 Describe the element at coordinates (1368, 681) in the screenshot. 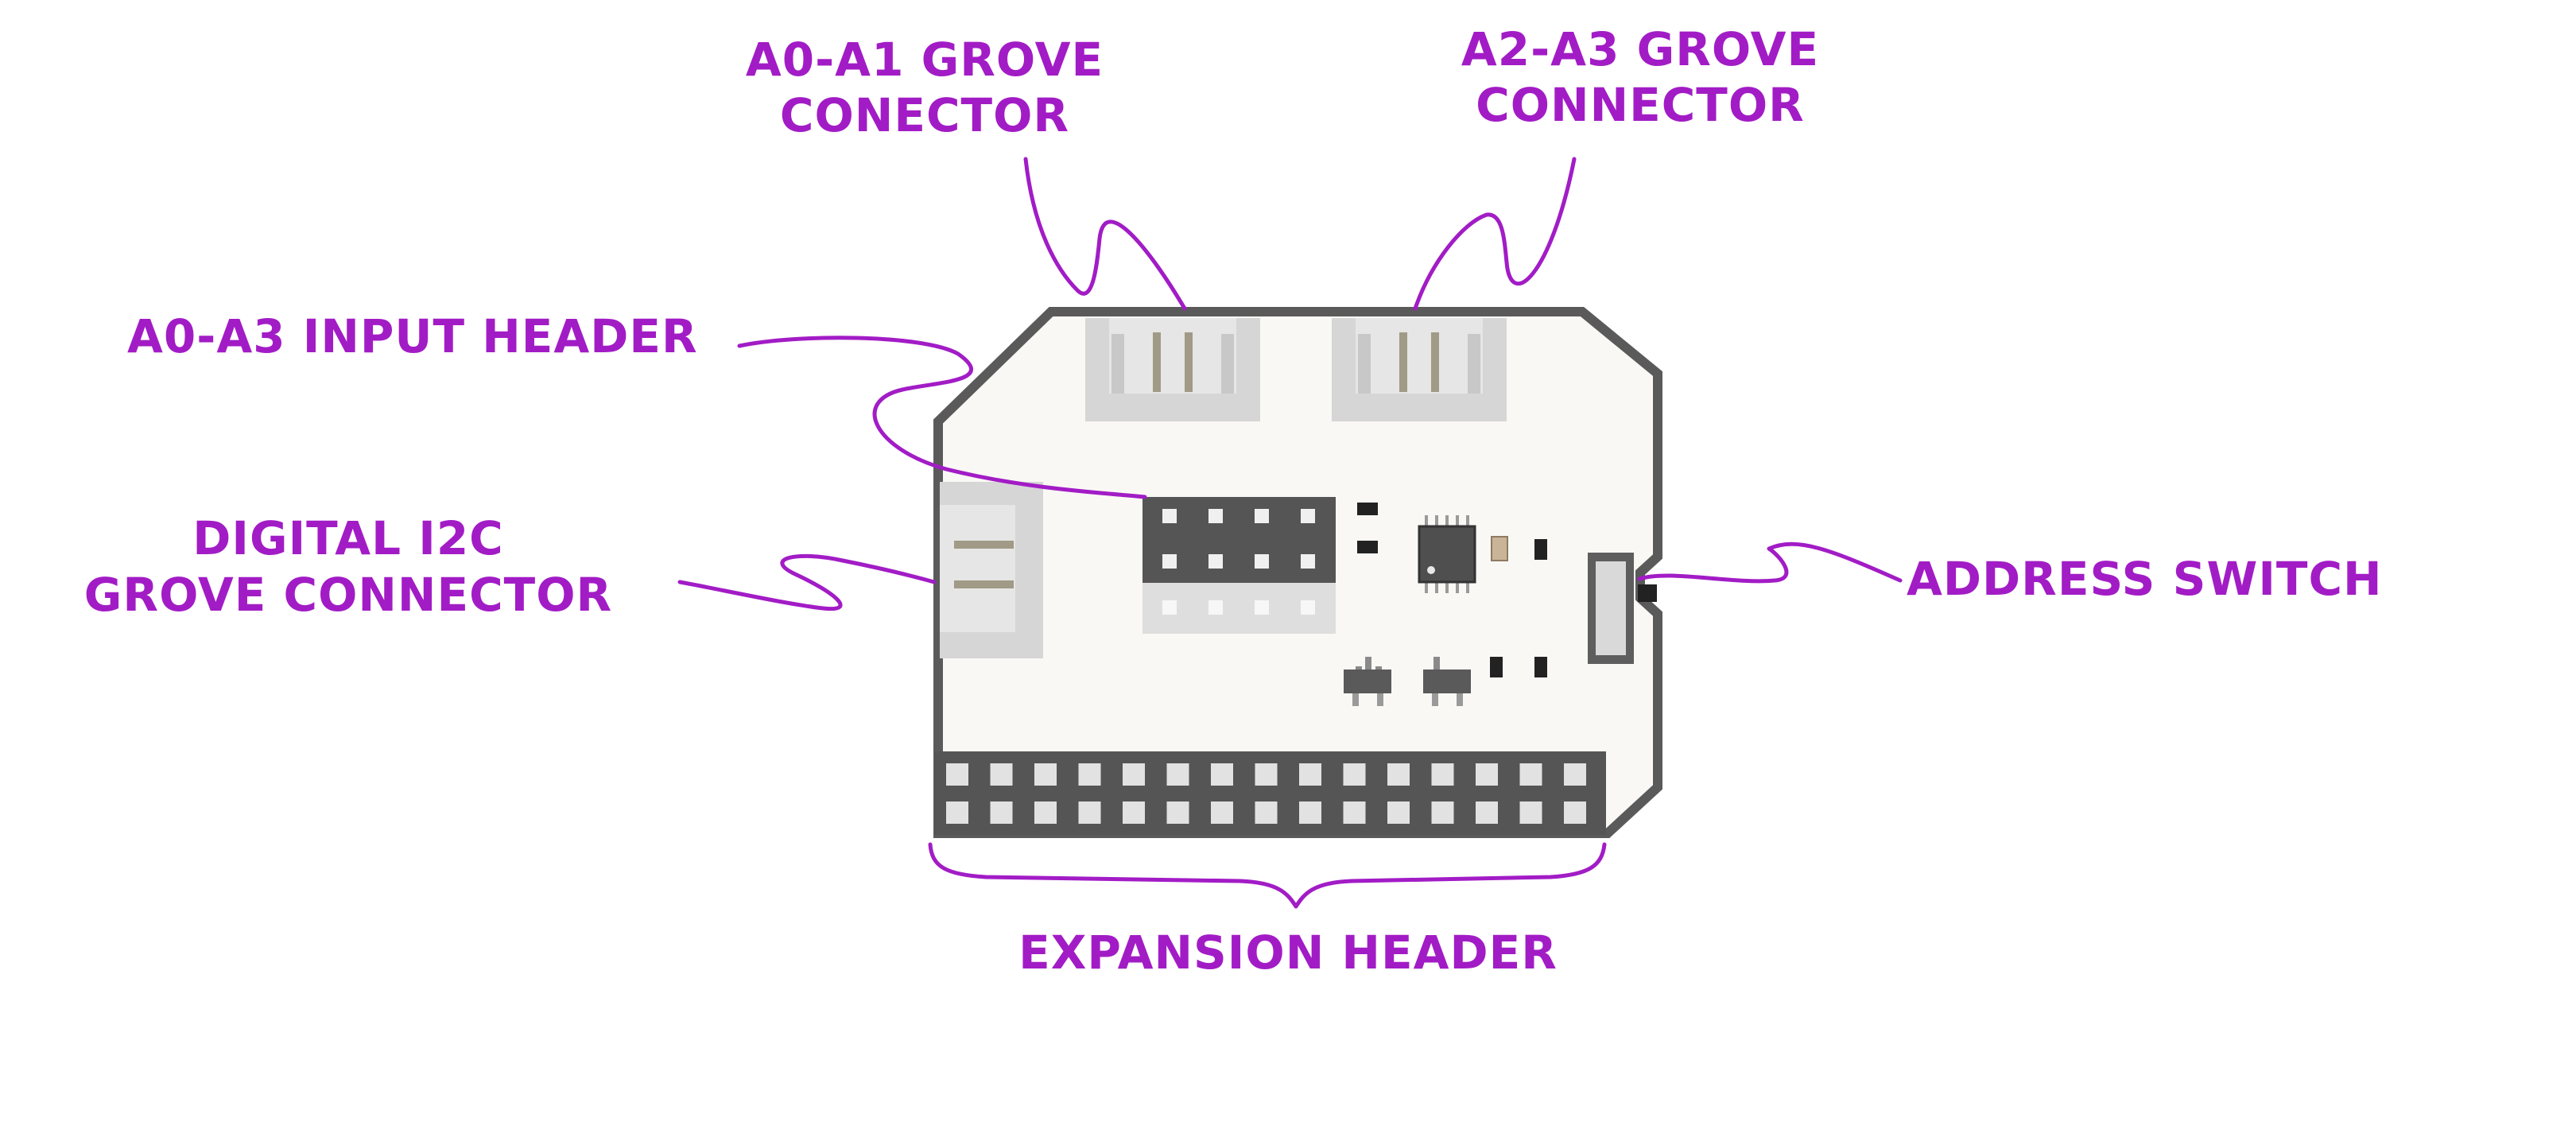

I see `transistor-left` at that location.